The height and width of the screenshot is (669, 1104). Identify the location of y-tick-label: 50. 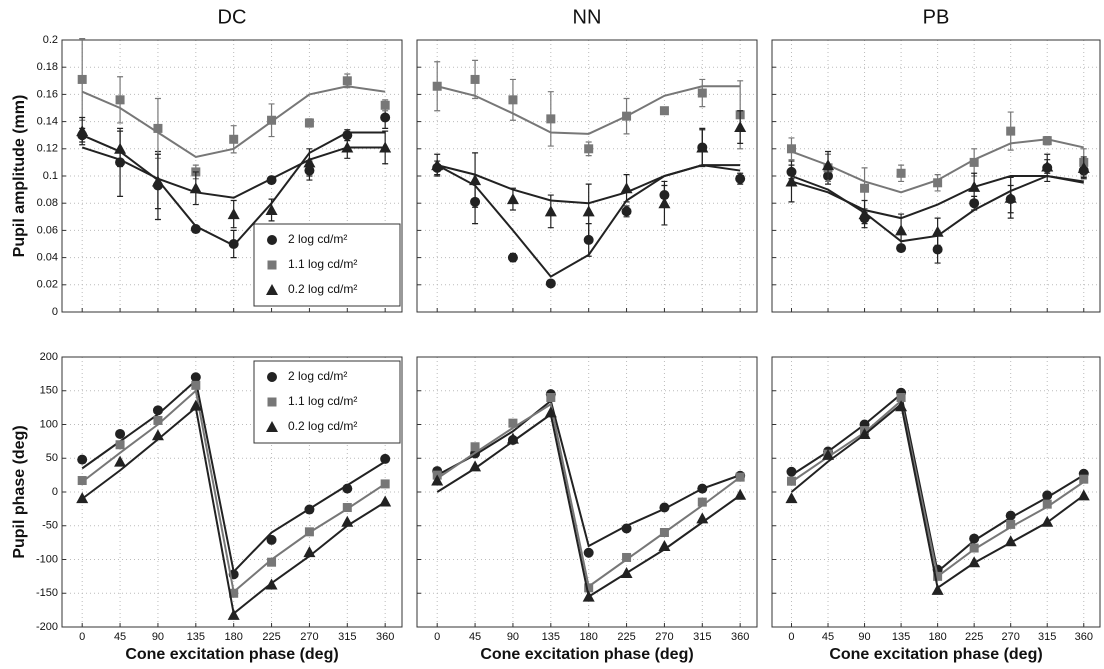
(52, 458).